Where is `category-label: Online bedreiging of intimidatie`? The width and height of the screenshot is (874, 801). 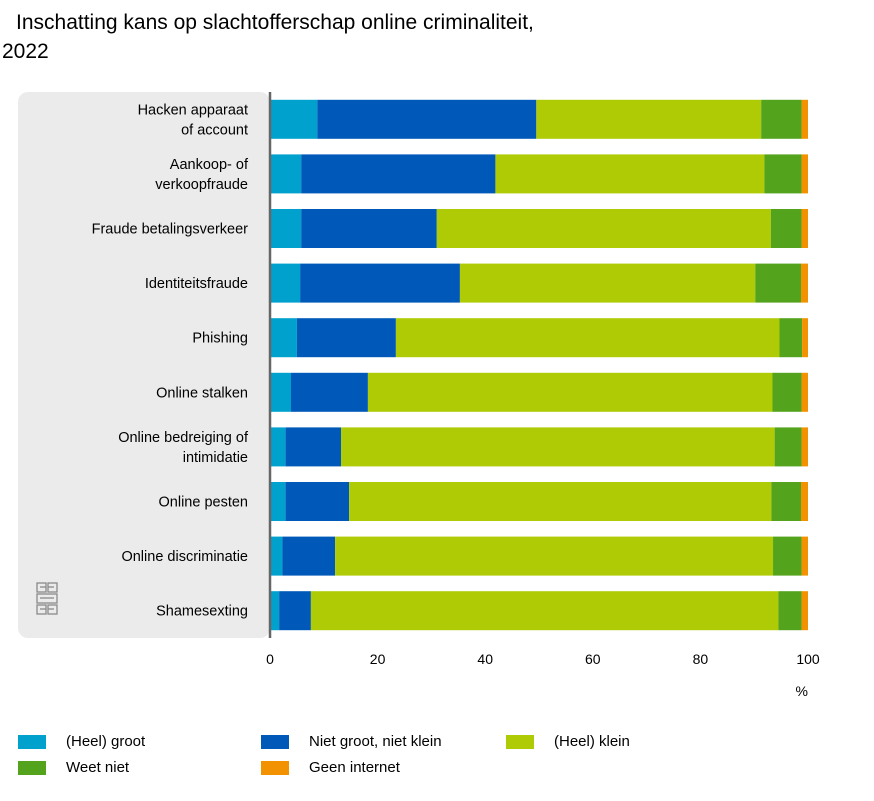
category-label: Online bedreiging of intimidatie is located at coordinates (183, 448).